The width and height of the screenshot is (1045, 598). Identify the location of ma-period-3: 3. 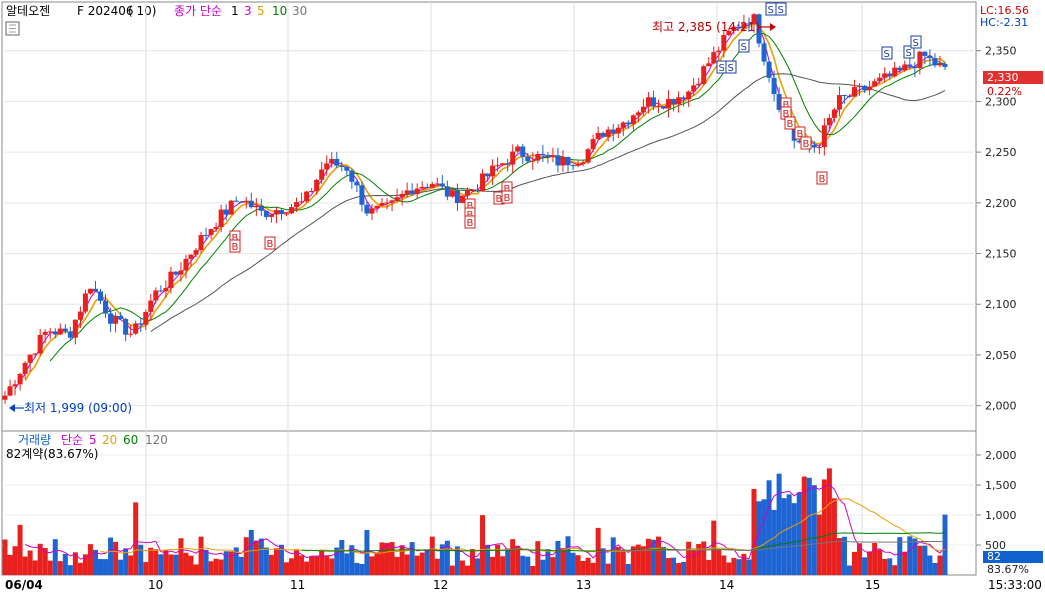
(248, 11).